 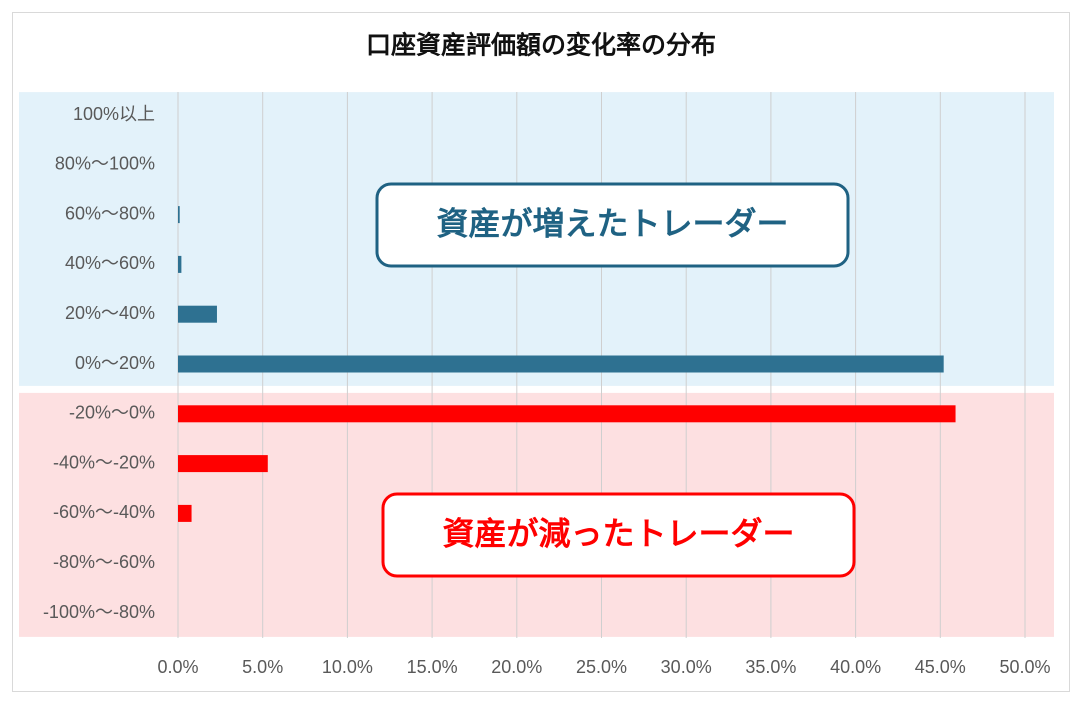 I want to click on y-tick-label: -80%〜-60%, so click(x=104, y=562).